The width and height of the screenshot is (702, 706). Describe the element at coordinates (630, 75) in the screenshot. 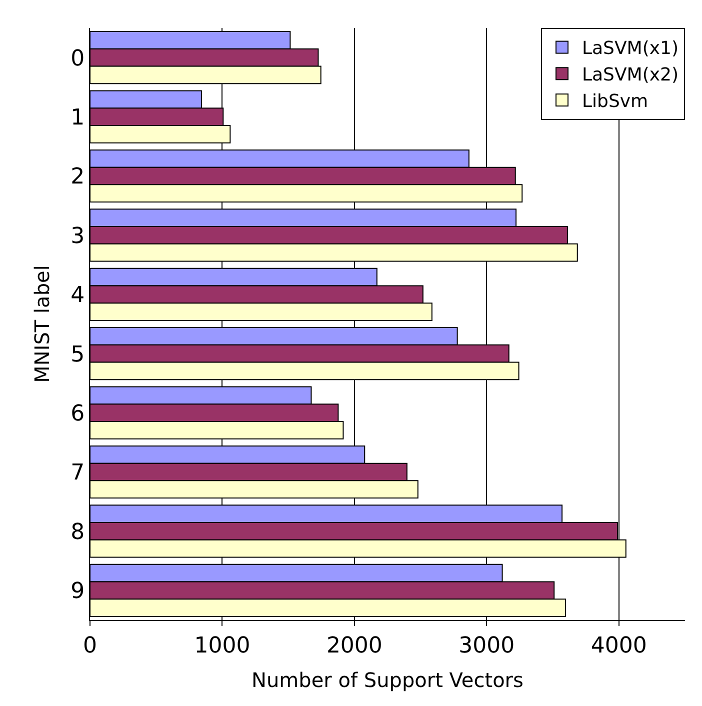

I see `legend-label: LaSVM(x2)` at that location.